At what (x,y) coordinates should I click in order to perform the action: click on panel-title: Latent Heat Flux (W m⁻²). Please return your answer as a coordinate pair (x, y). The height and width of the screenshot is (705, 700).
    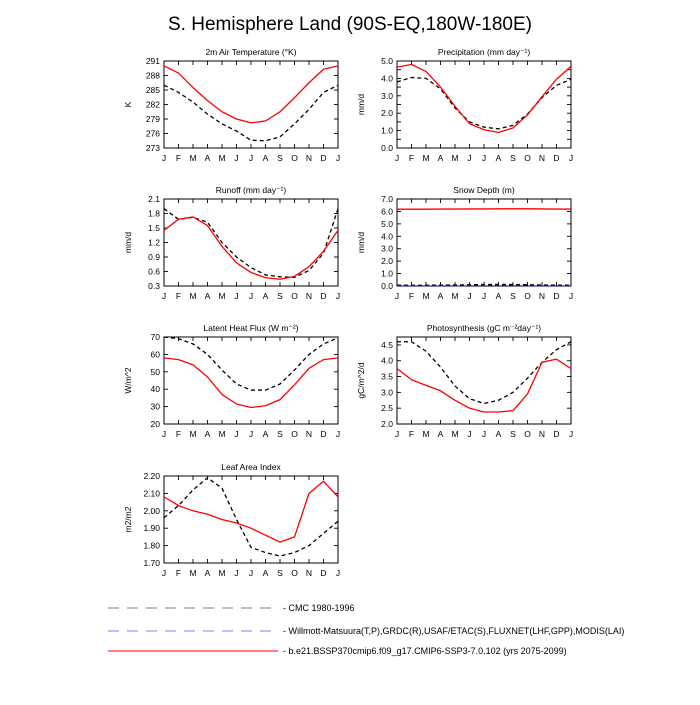
    Looking at the image, I should click on (250, 328).